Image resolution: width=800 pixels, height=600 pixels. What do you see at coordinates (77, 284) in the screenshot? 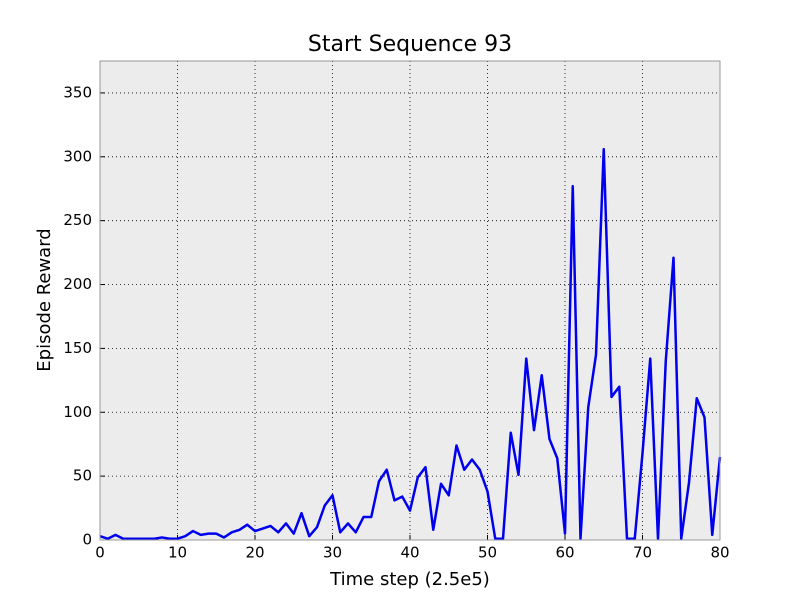
I see `y-tick-label: 200` at bounding box center [77, 284].